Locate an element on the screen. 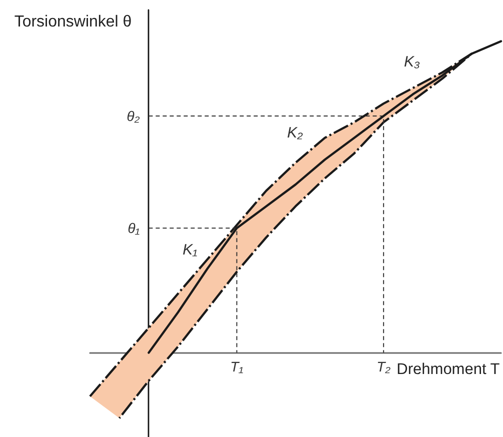 The image size is (503, 437). y-axis-title: Torsionswinkel θ is located at coordinates (73, 22).